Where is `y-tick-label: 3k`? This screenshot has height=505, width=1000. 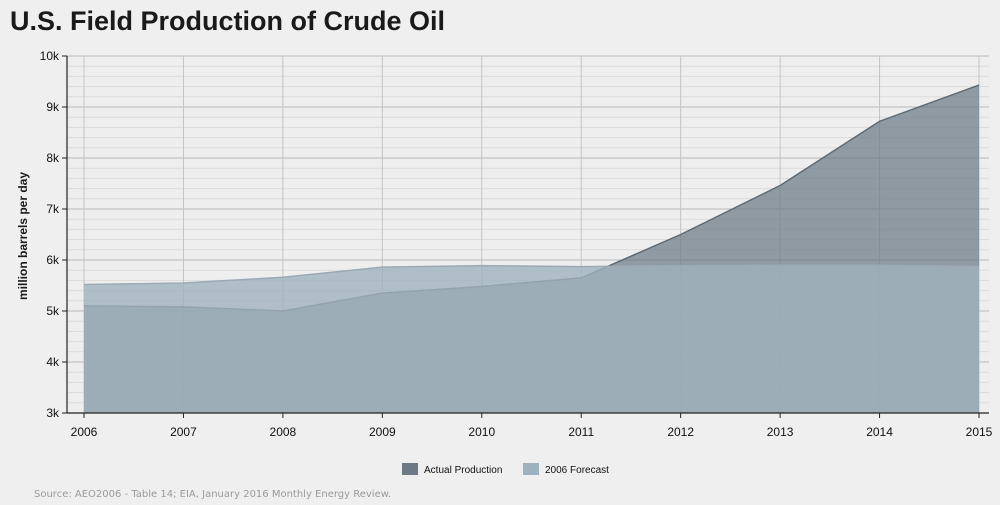 y-tick-label: 3k is located at coordinates (53, 413).